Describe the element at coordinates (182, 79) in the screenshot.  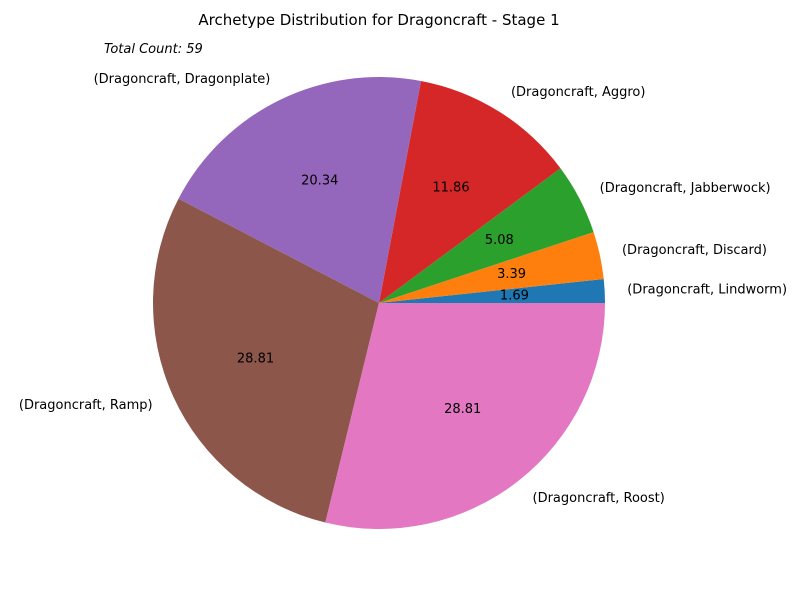
I see `pie-category-label: (Dragoncraft, Dragonplate)` at that location.